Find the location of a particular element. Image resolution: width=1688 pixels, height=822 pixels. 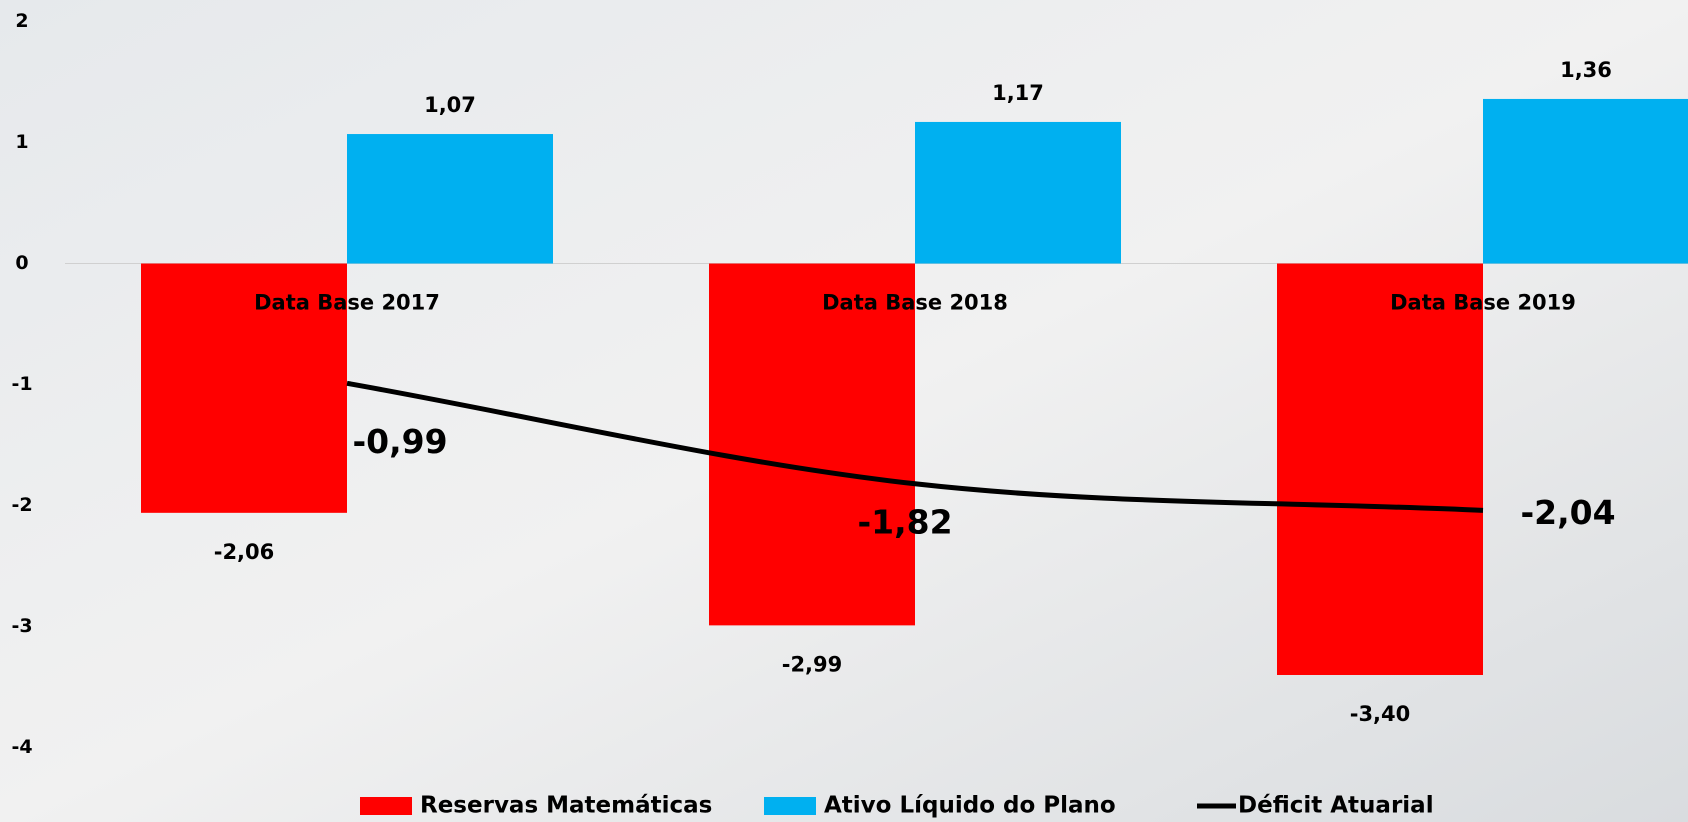

y-tick-label: -3 is located at coordinates (21, 626).